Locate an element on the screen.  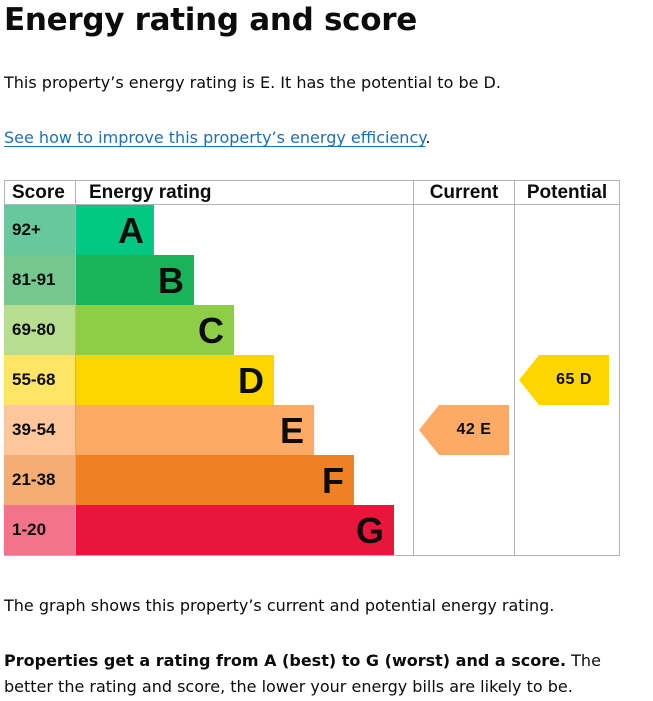
page-title: Energy rating and score is located at coordinates (210, 20).